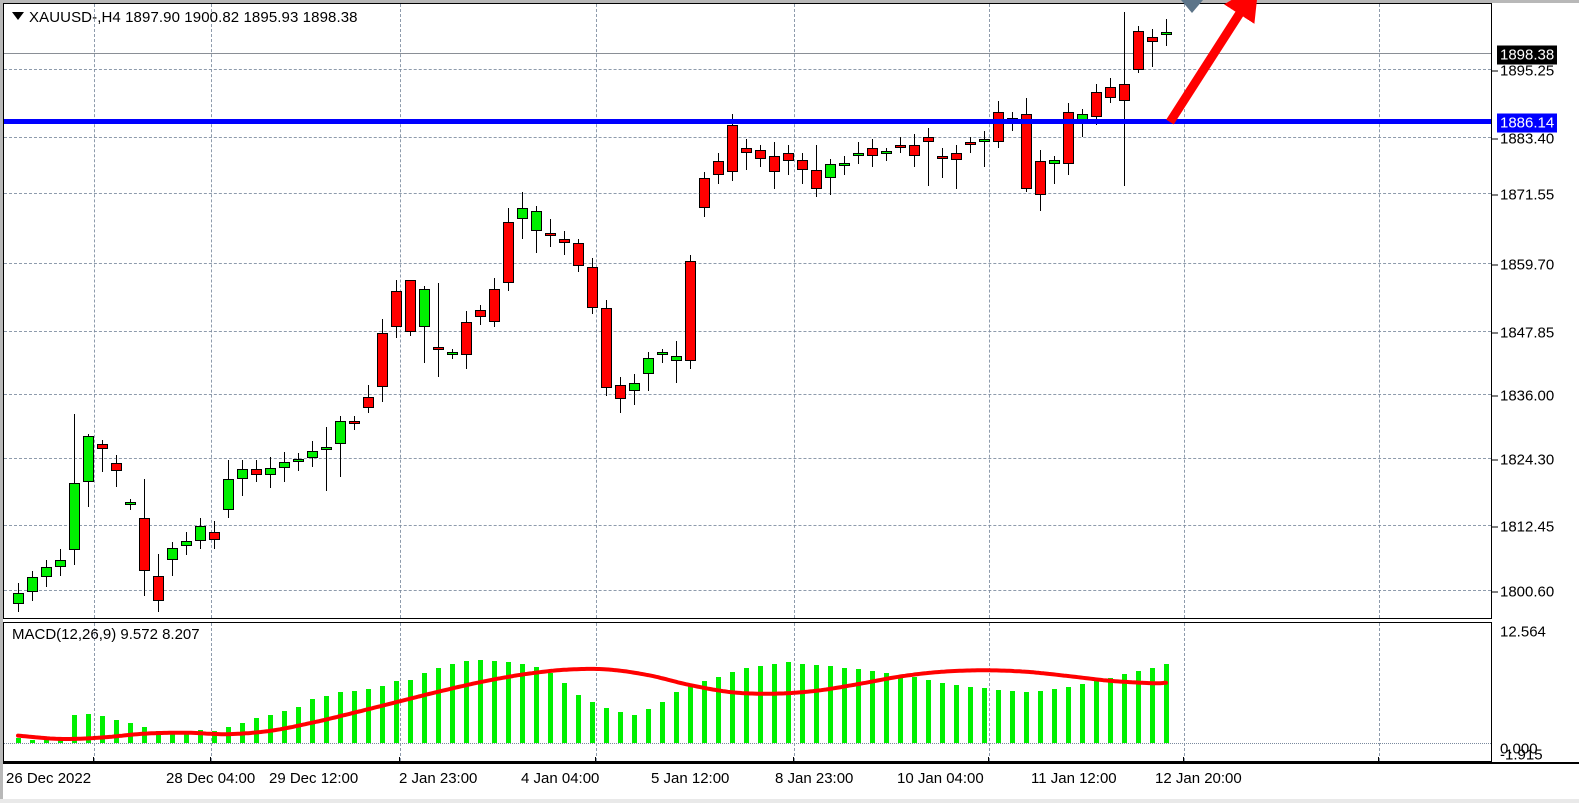 The width and height of the screenshot is (1579, 803). What do you see at coordinates (789, 1) in the screenshot?
I see `window-frame-top` at bounding box center [789, 1].